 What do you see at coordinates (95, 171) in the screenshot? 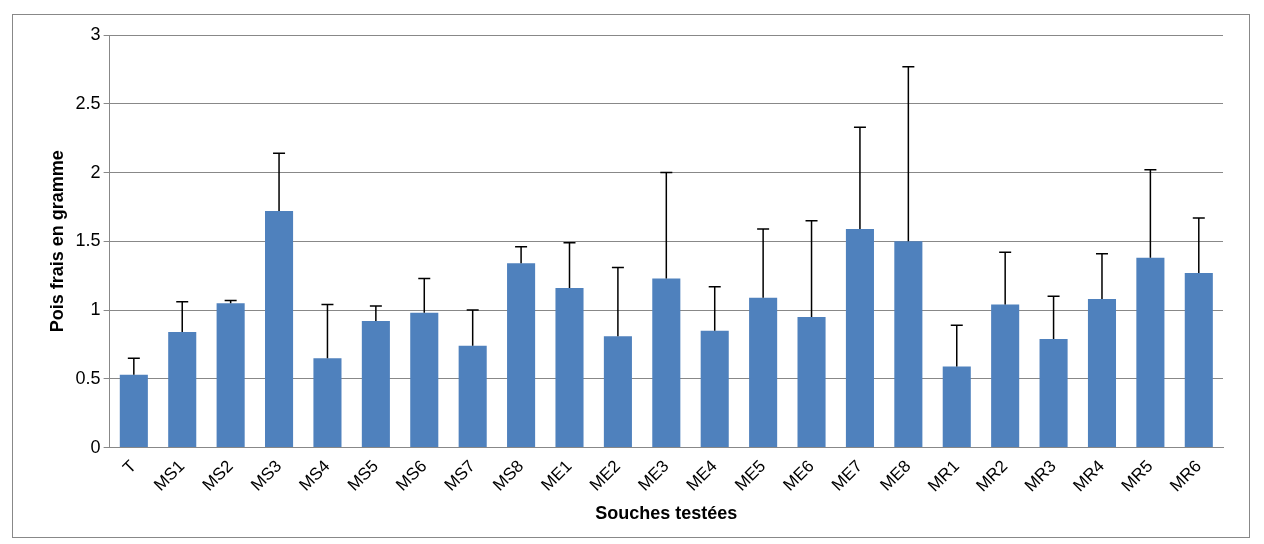
I see `y-tick-label: 2` at bounding box center [95, 171].